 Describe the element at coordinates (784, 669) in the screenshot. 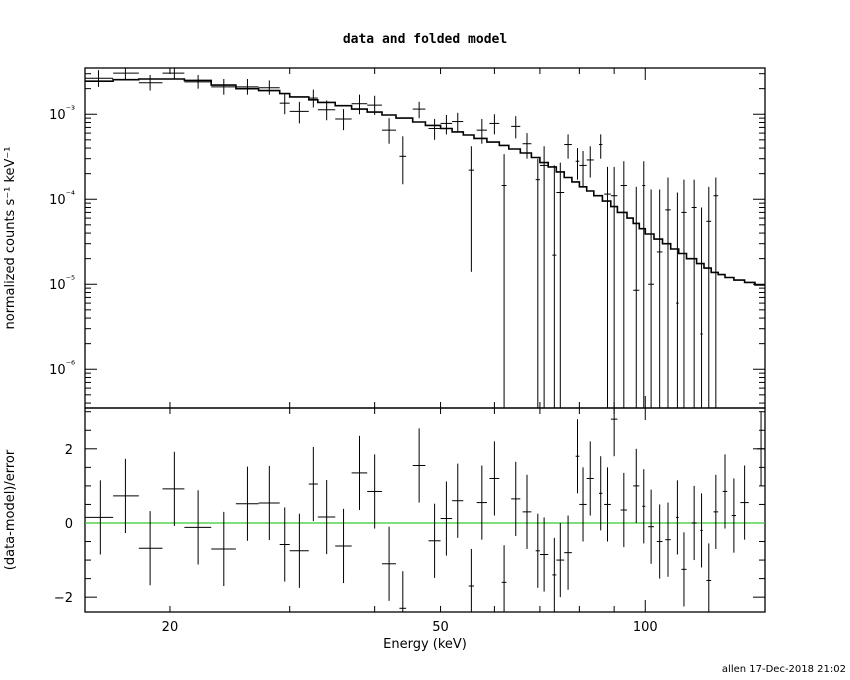

I see `footer-timestamp: allen 17-Dec-2018 21:02` at that location.